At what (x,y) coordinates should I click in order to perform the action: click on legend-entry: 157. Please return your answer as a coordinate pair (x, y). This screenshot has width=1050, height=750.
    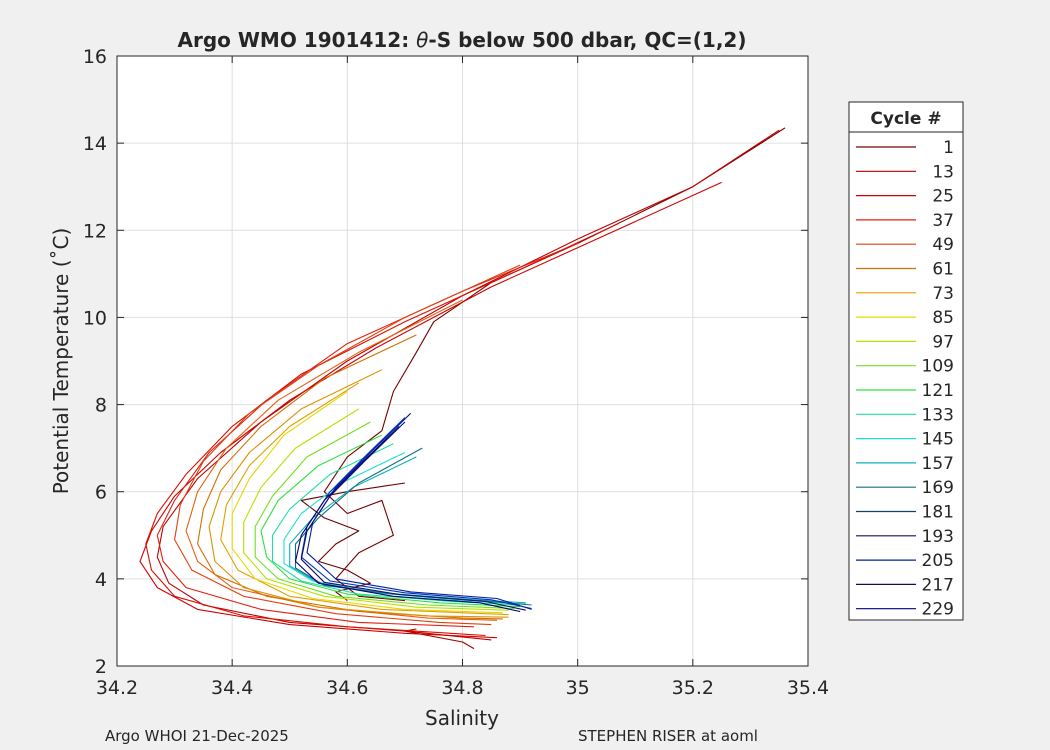
    Looking at the image, I should click on (905, 464).